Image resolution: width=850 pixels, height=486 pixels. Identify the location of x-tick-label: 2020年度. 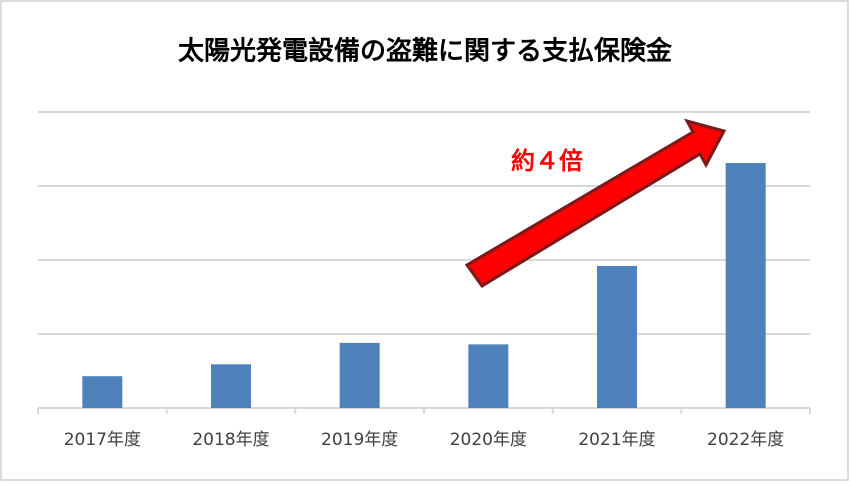
(488, 440).